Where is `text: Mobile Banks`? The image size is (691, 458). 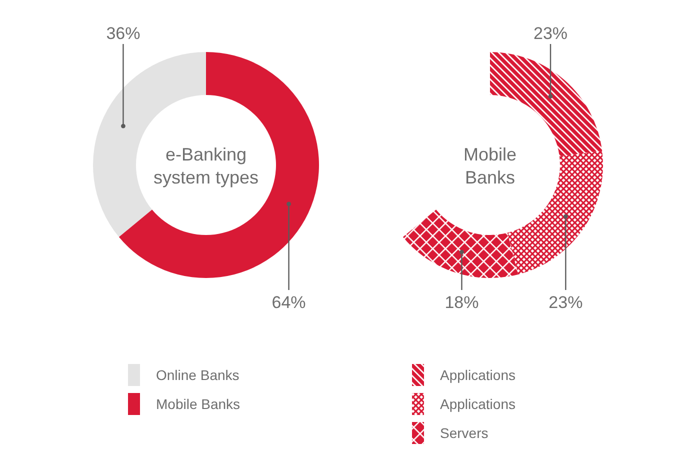
text: Mobile Banks is located at coordinates (490, 166).